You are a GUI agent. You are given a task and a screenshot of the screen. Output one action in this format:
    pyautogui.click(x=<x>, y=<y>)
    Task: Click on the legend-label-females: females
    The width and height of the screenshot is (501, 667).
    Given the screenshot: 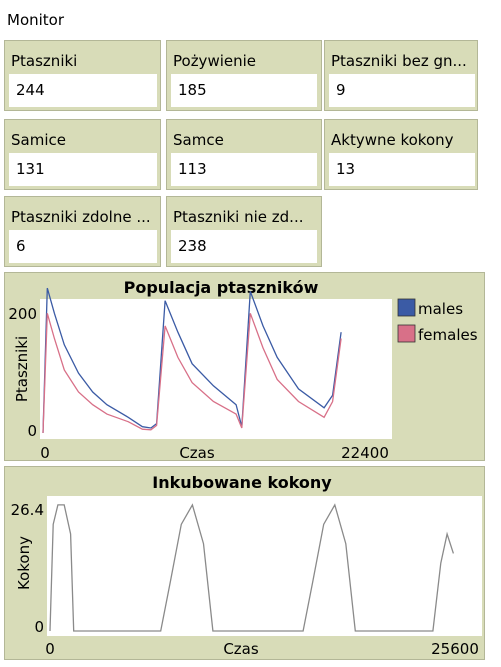 What is the action you would take?
    pyautogui.click(x=448, y=335)
    